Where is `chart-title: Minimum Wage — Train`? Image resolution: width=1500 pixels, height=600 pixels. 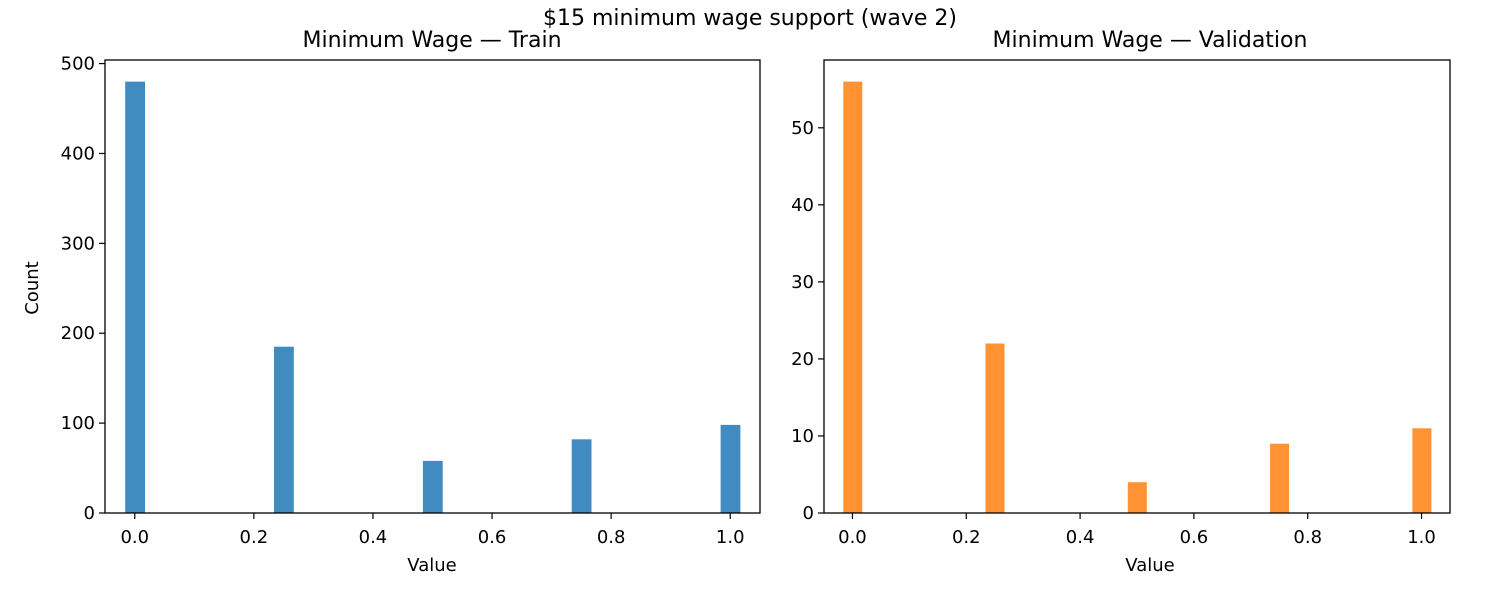 chart-title: Minimum Wage — Train is located at coordinates (431, 40).